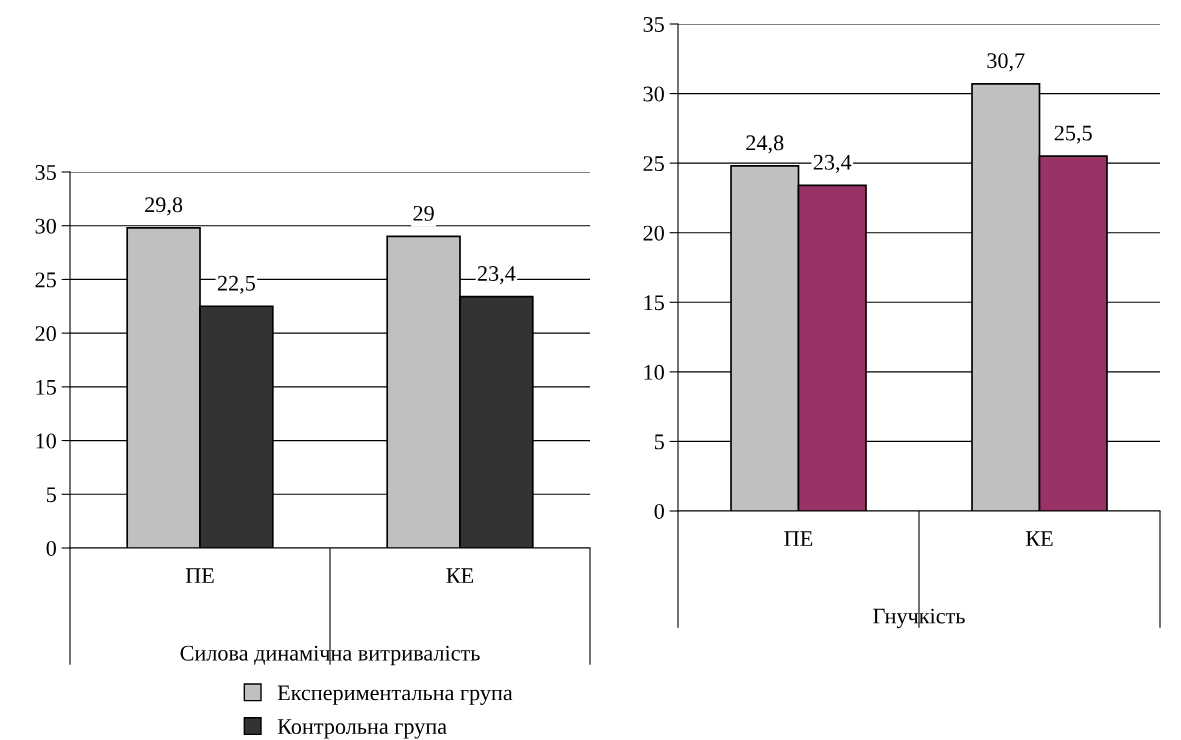  What do you see at coordinates (423, 213) in the screenshot?
I see `data-label: 29` at bounding box center [423, 213].